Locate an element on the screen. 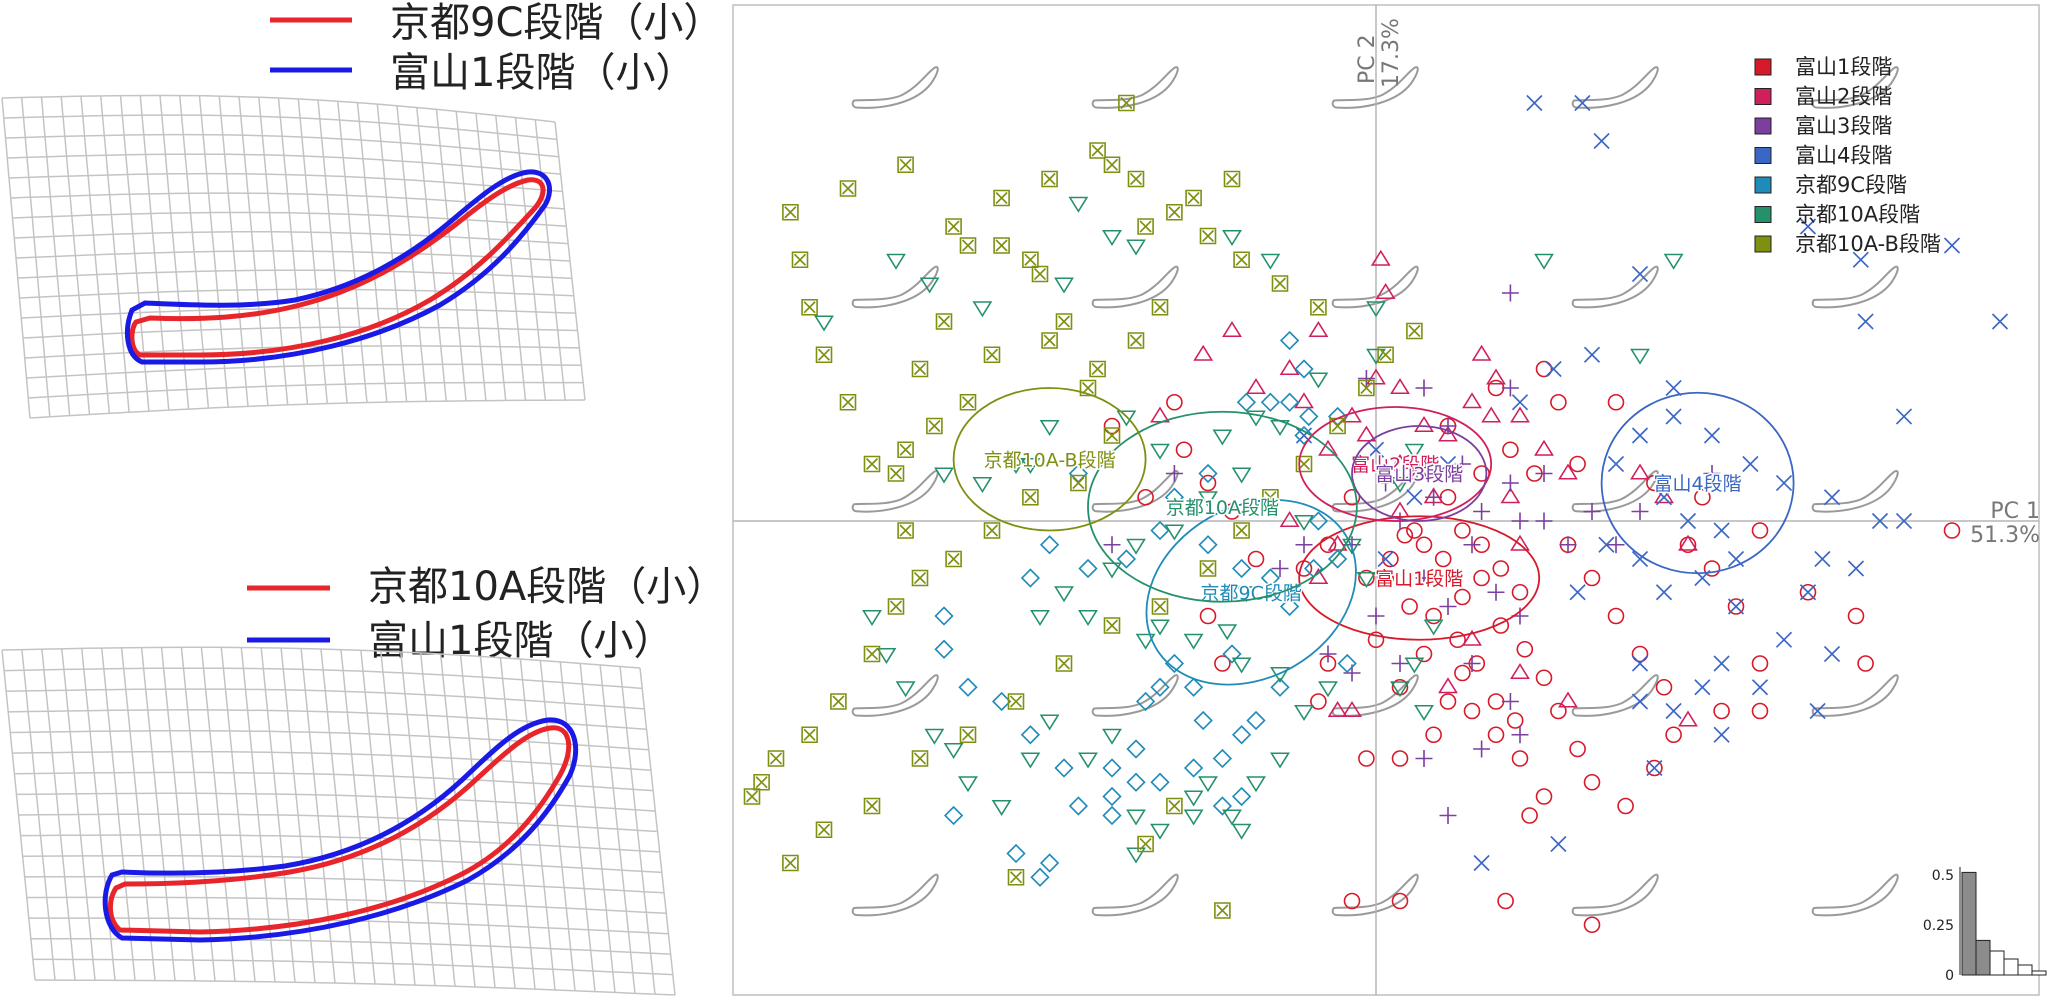 This screenshot has width=2060, height=1000. legend-bottom: 京都10A段階（小） 富山1段階（小） is located at coordinates (486, 614).